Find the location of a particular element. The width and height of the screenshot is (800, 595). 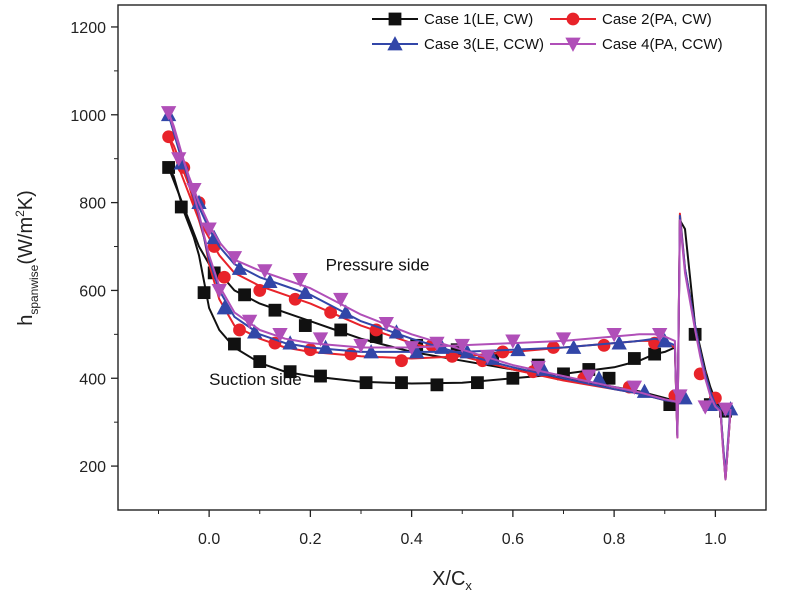

x-tick-label: 1.0 is located at coordinates (715, 539).